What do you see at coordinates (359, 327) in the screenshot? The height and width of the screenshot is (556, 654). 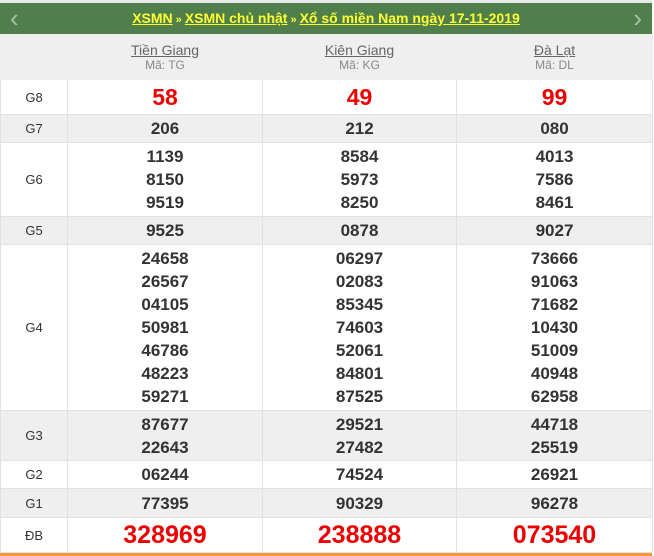 I see `prize-number: 74603` at bounding box center [359, 327].